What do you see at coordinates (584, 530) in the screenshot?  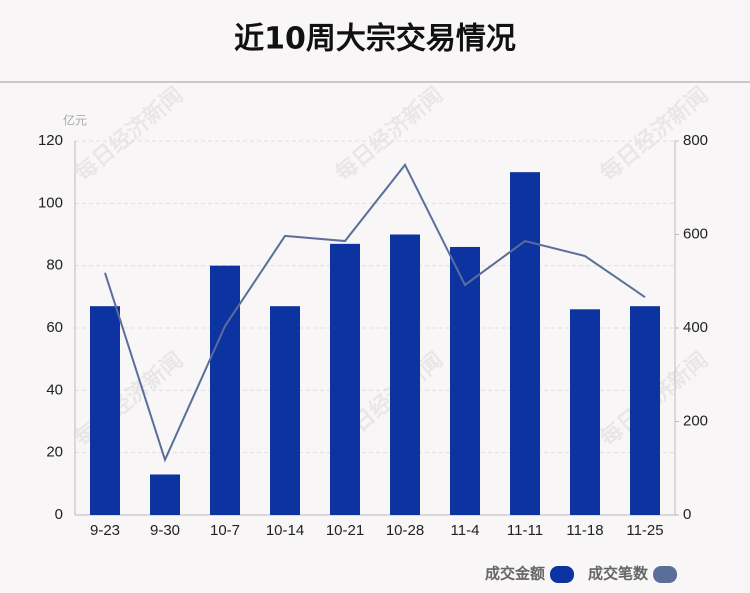 I see `x-tick-label: 11-18` at bounding box center [584, 530].